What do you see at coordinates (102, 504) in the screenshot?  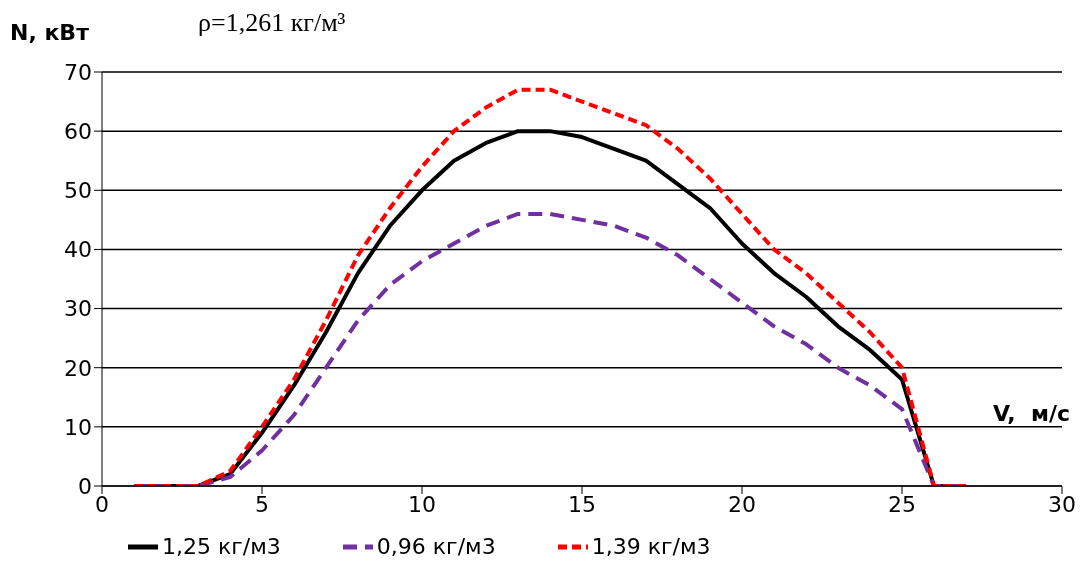 I see `x-tick-label: 0` at bounding box center [102, 504].